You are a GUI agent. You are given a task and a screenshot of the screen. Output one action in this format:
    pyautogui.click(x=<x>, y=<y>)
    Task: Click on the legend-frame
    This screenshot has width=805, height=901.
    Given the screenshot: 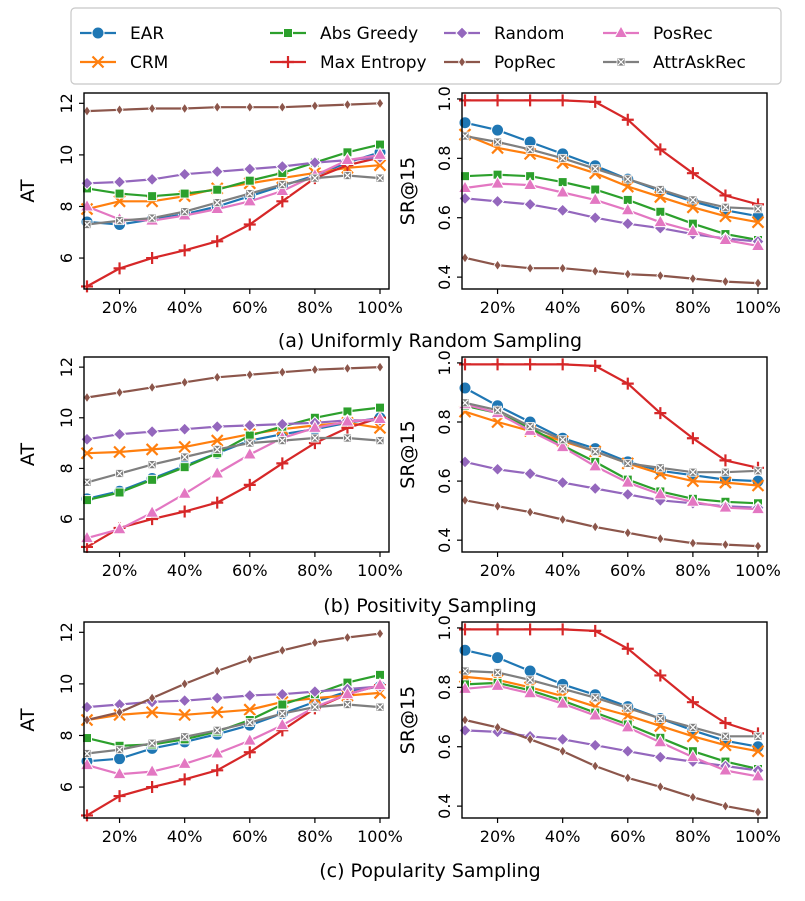 What is the action you would take?
    pyautogui.click(x=426, y=46)
    